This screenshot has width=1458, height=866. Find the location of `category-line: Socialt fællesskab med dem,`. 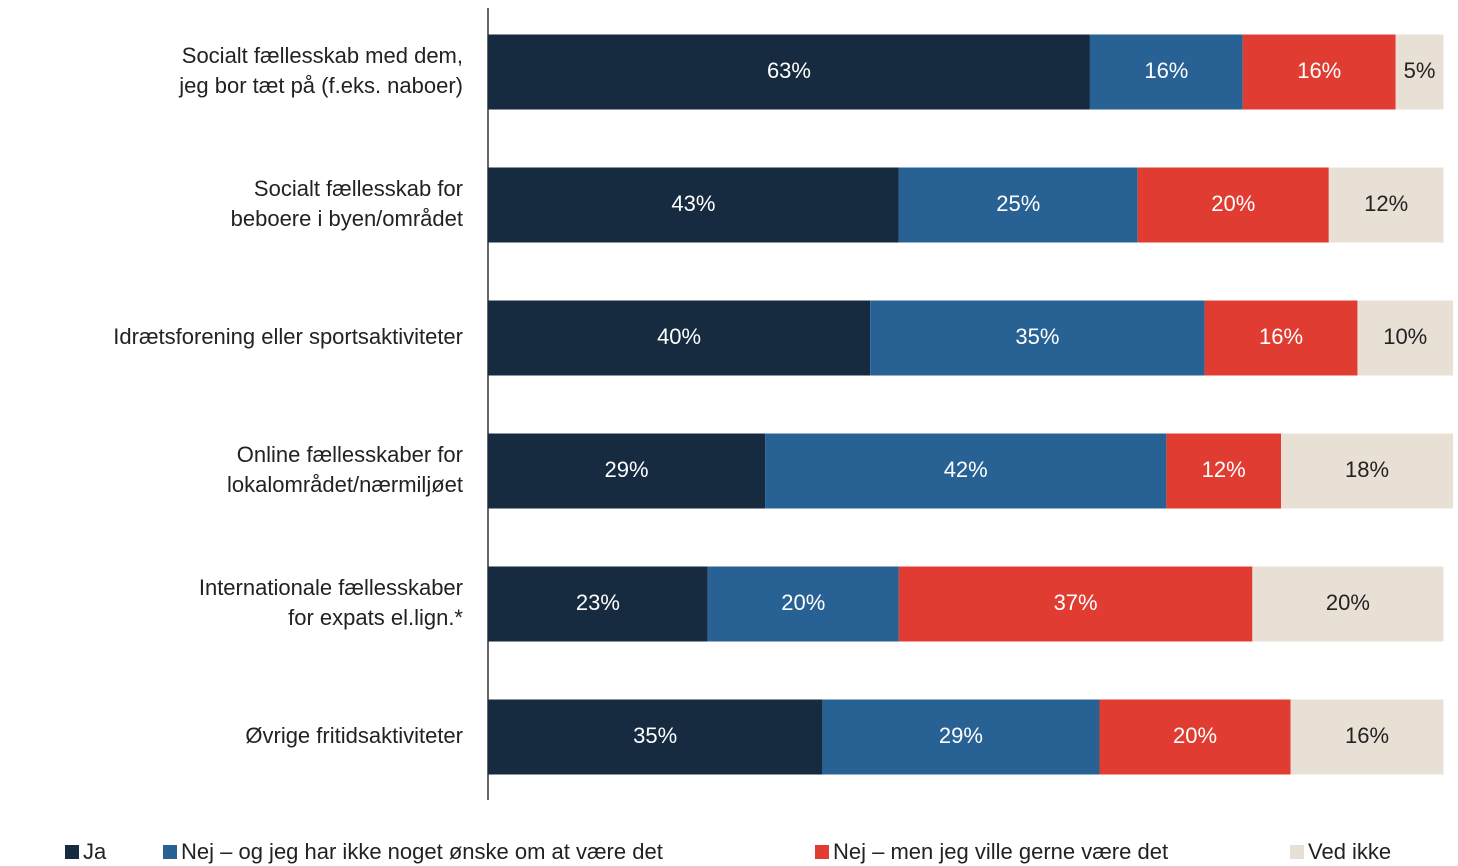

category-line: Socialt fællesskab med dem, is located at coordinates (322, 55).